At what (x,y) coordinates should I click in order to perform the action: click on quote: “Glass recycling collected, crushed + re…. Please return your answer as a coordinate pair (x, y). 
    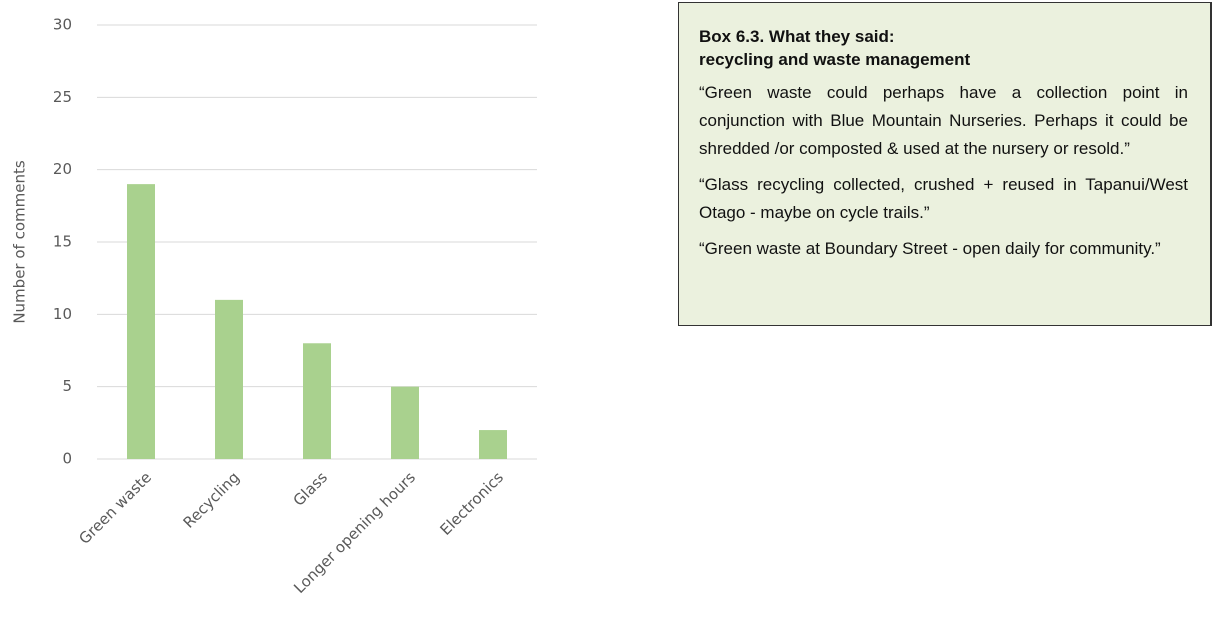
    Looking at the image, I should click on (943, 198).